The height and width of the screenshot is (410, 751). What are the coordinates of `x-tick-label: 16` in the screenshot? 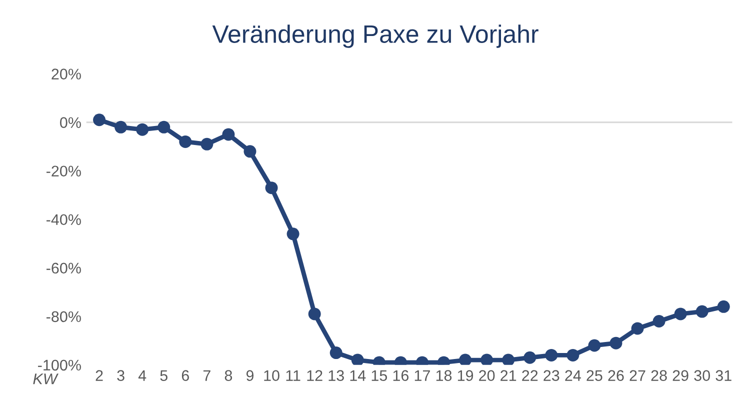 It's located at (401, 375).